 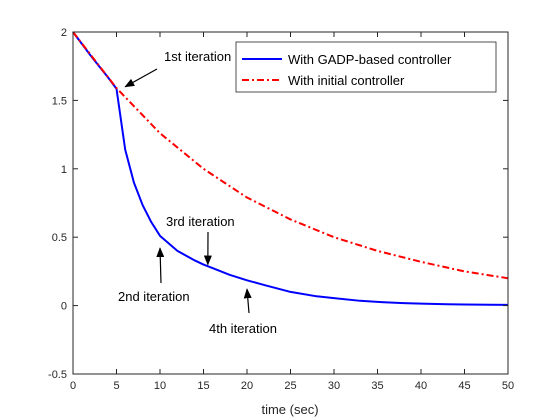 I want to click on annotation-label: 3rd iteration, so click(x=200, y=221).